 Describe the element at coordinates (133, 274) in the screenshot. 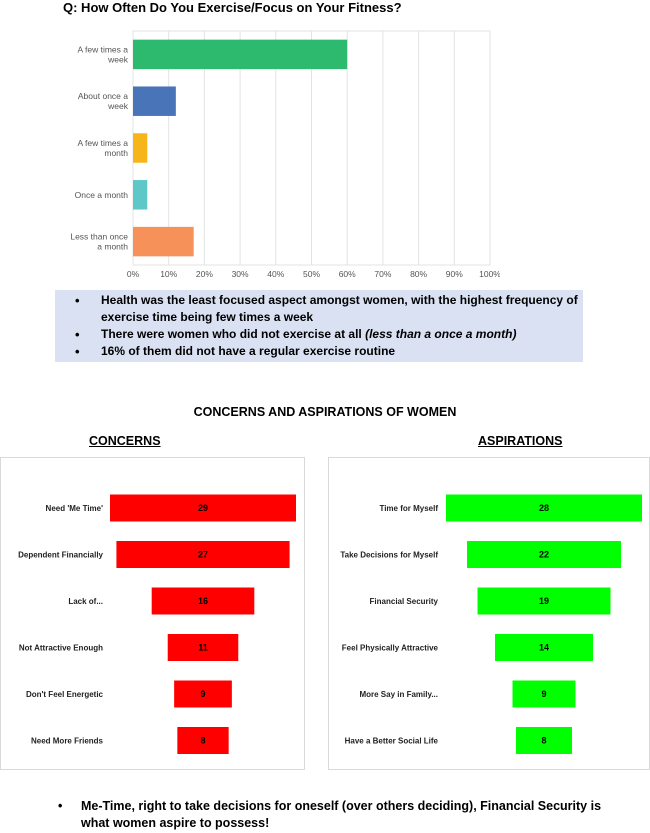

I see `x-tick-label: 0%` at that location.